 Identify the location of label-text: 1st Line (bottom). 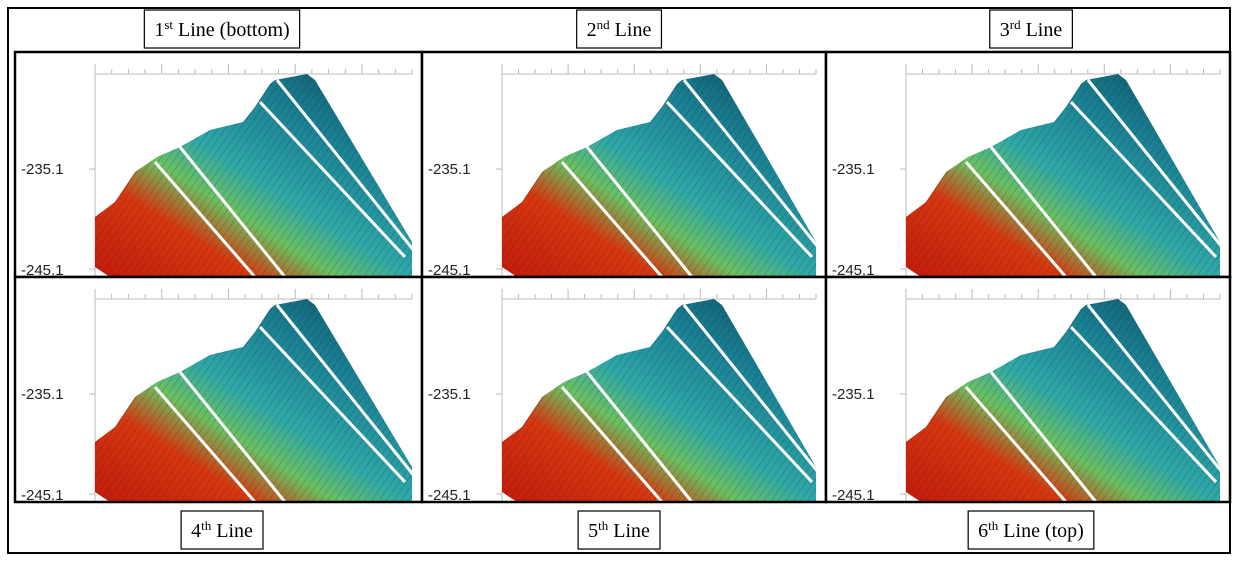
(221, 29).